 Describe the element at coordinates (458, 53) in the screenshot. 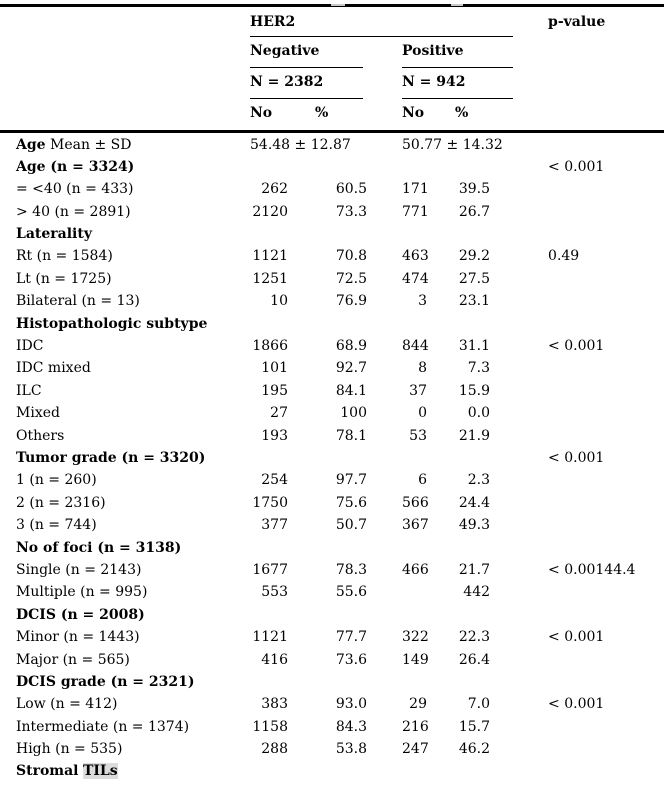

I see `positive-subgroup-header: Positive` at that location.